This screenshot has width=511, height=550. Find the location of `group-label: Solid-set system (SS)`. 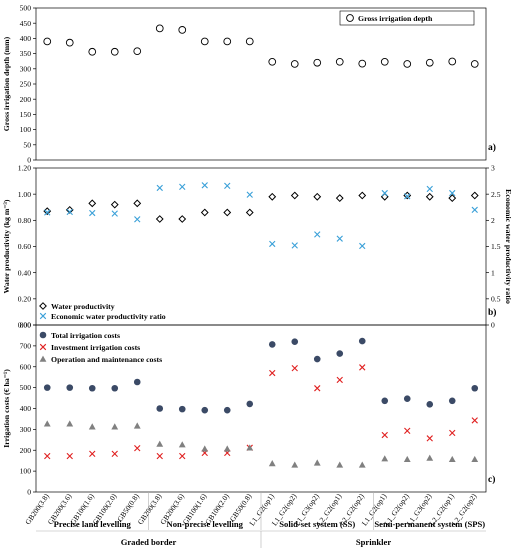

group-label: Solid-set system (SS) is located at coordinates (317, 524).